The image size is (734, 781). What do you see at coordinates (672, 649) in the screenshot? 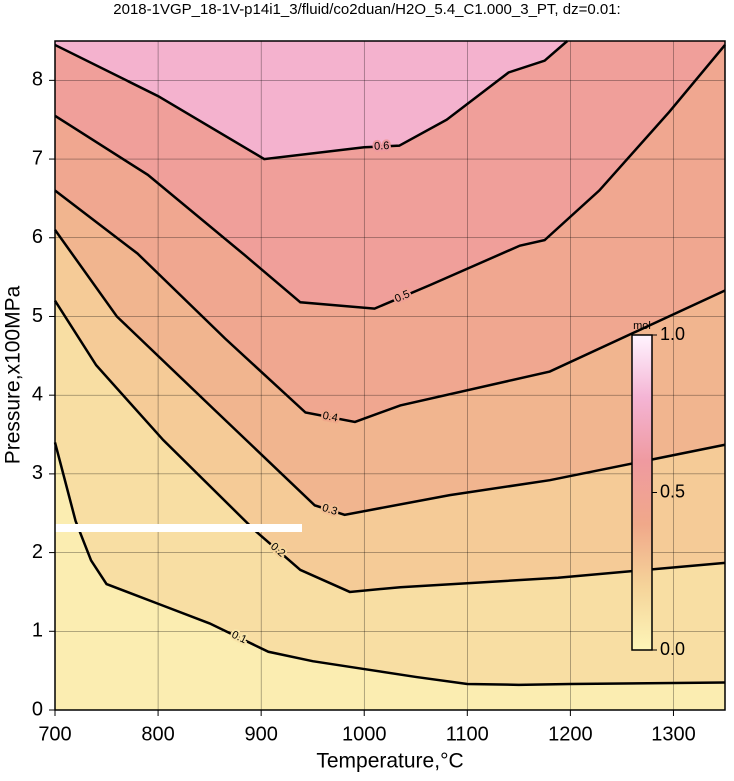
I see `colorbar-tick-label: 0.0` at bounding box center [672, 649].